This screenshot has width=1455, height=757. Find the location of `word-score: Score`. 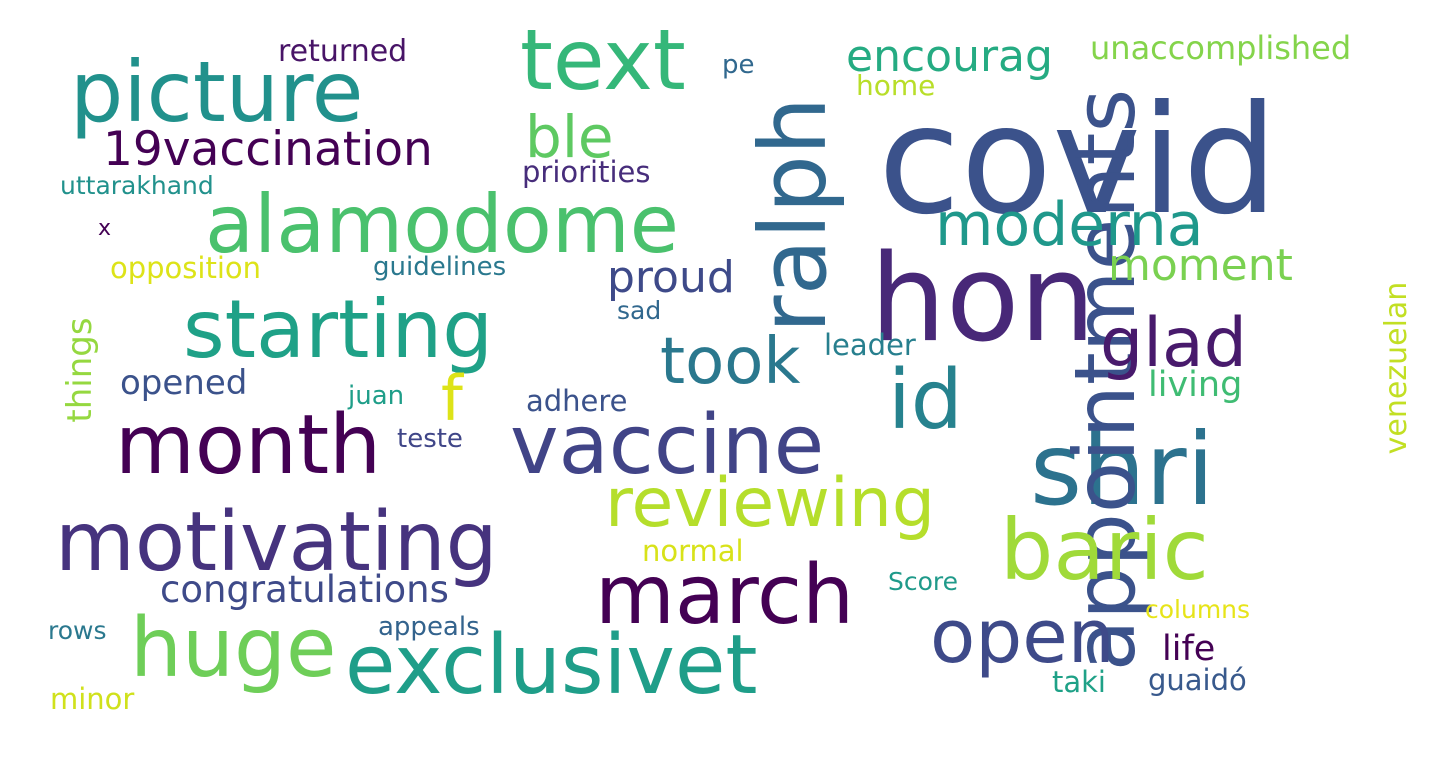

word-score: Score is located at coordinates (923, 581).